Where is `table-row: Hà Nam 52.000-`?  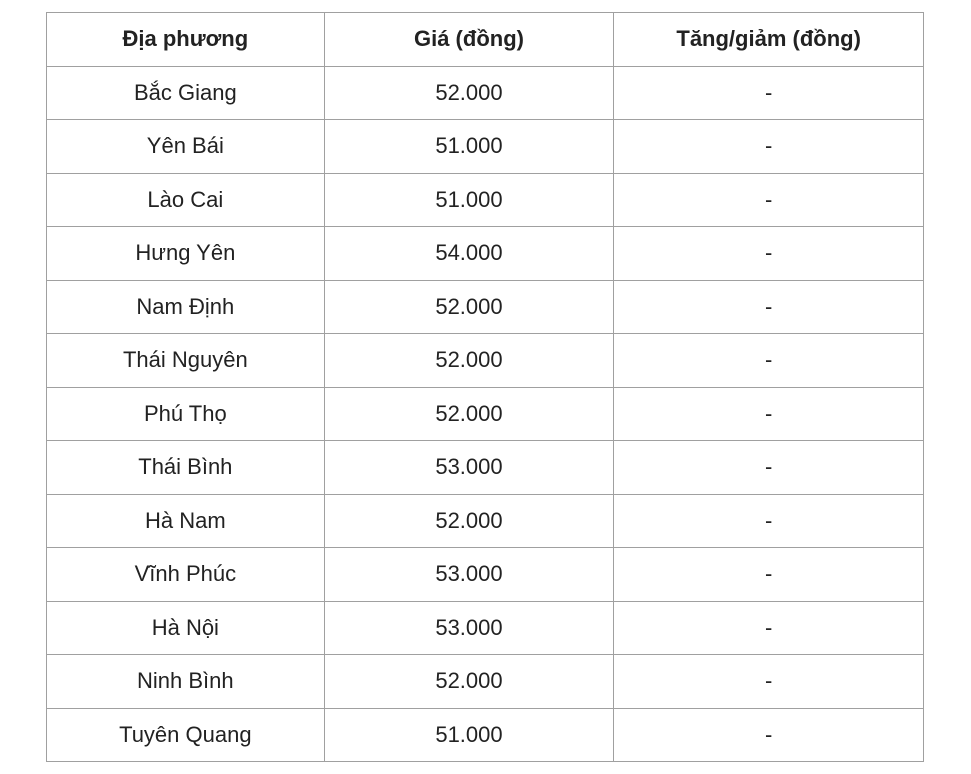
table-row: Hà Nam 52.000- is located at coordinates (485, 520).